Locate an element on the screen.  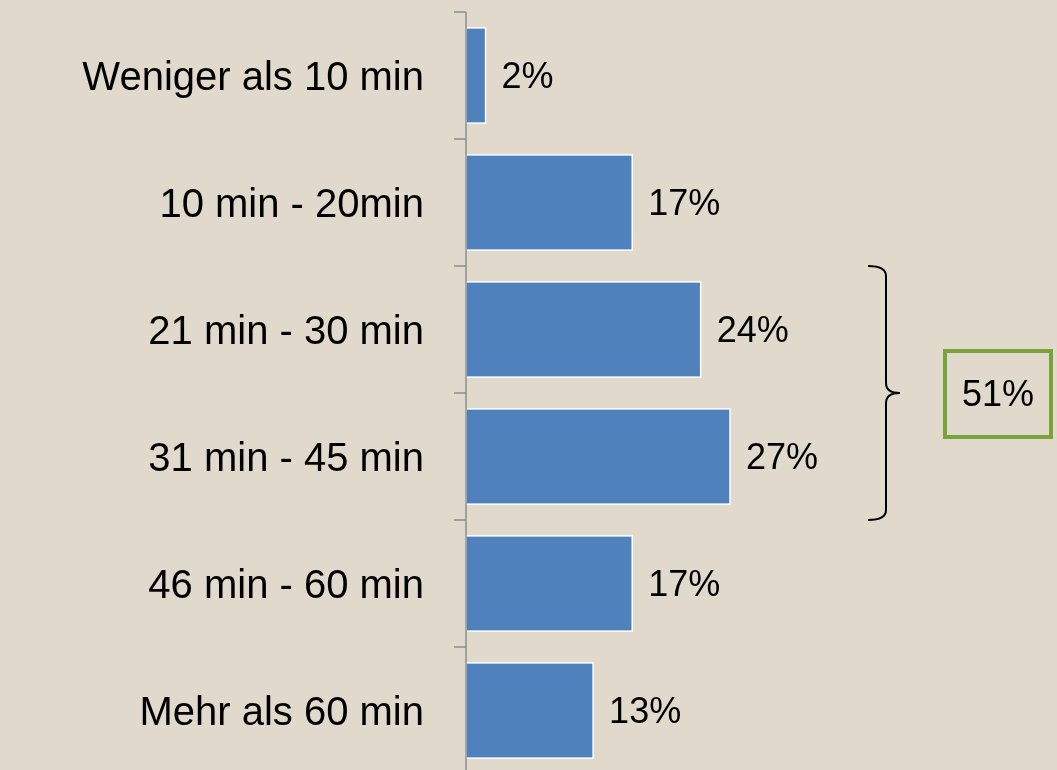
y-tick-label: 21 min - 30 min is located at coordinates (286, 329).